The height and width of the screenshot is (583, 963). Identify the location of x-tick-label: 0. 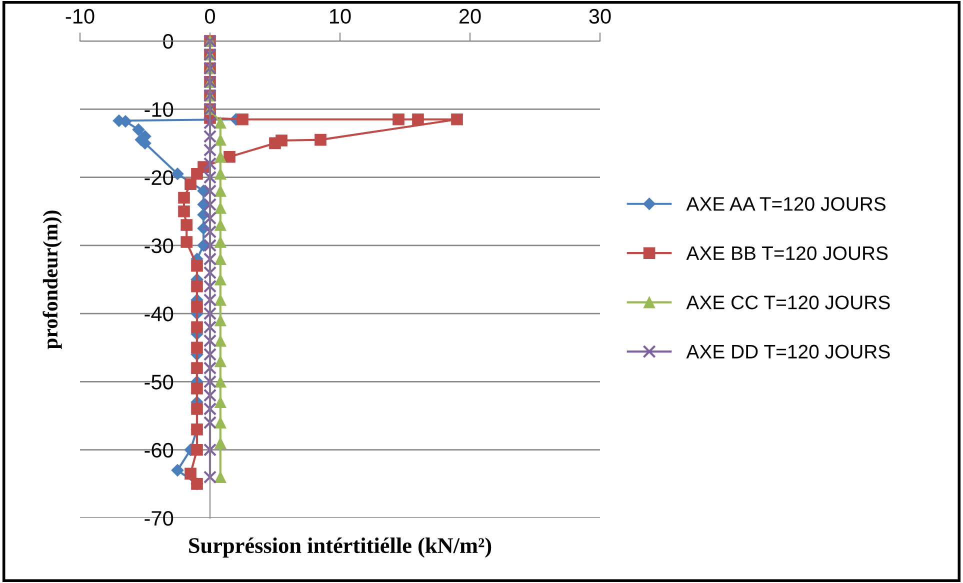
(210, 16).